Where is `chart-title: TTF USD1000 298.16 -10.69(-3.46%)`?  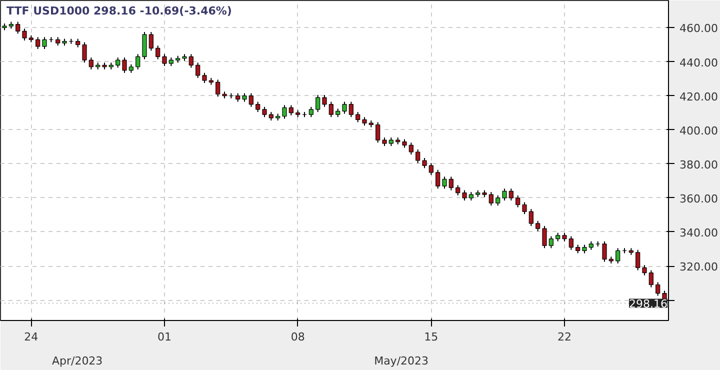
chart-title: TTF USD1000 298.16 -10.69(-3.46%) is located at coordinates (119, 11).